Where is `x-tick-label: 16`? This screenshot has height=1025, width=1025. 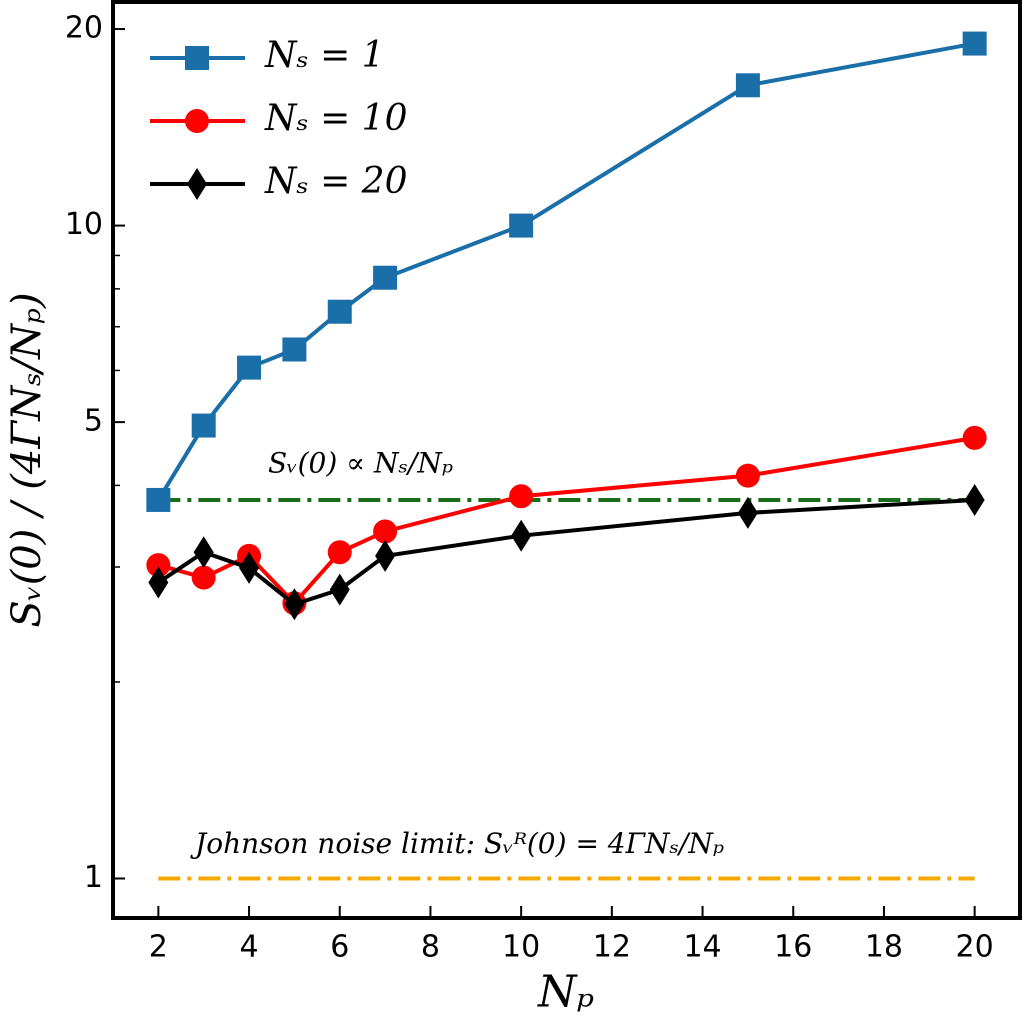 x-tick-label: 16 is located at coordinates (793, 947).